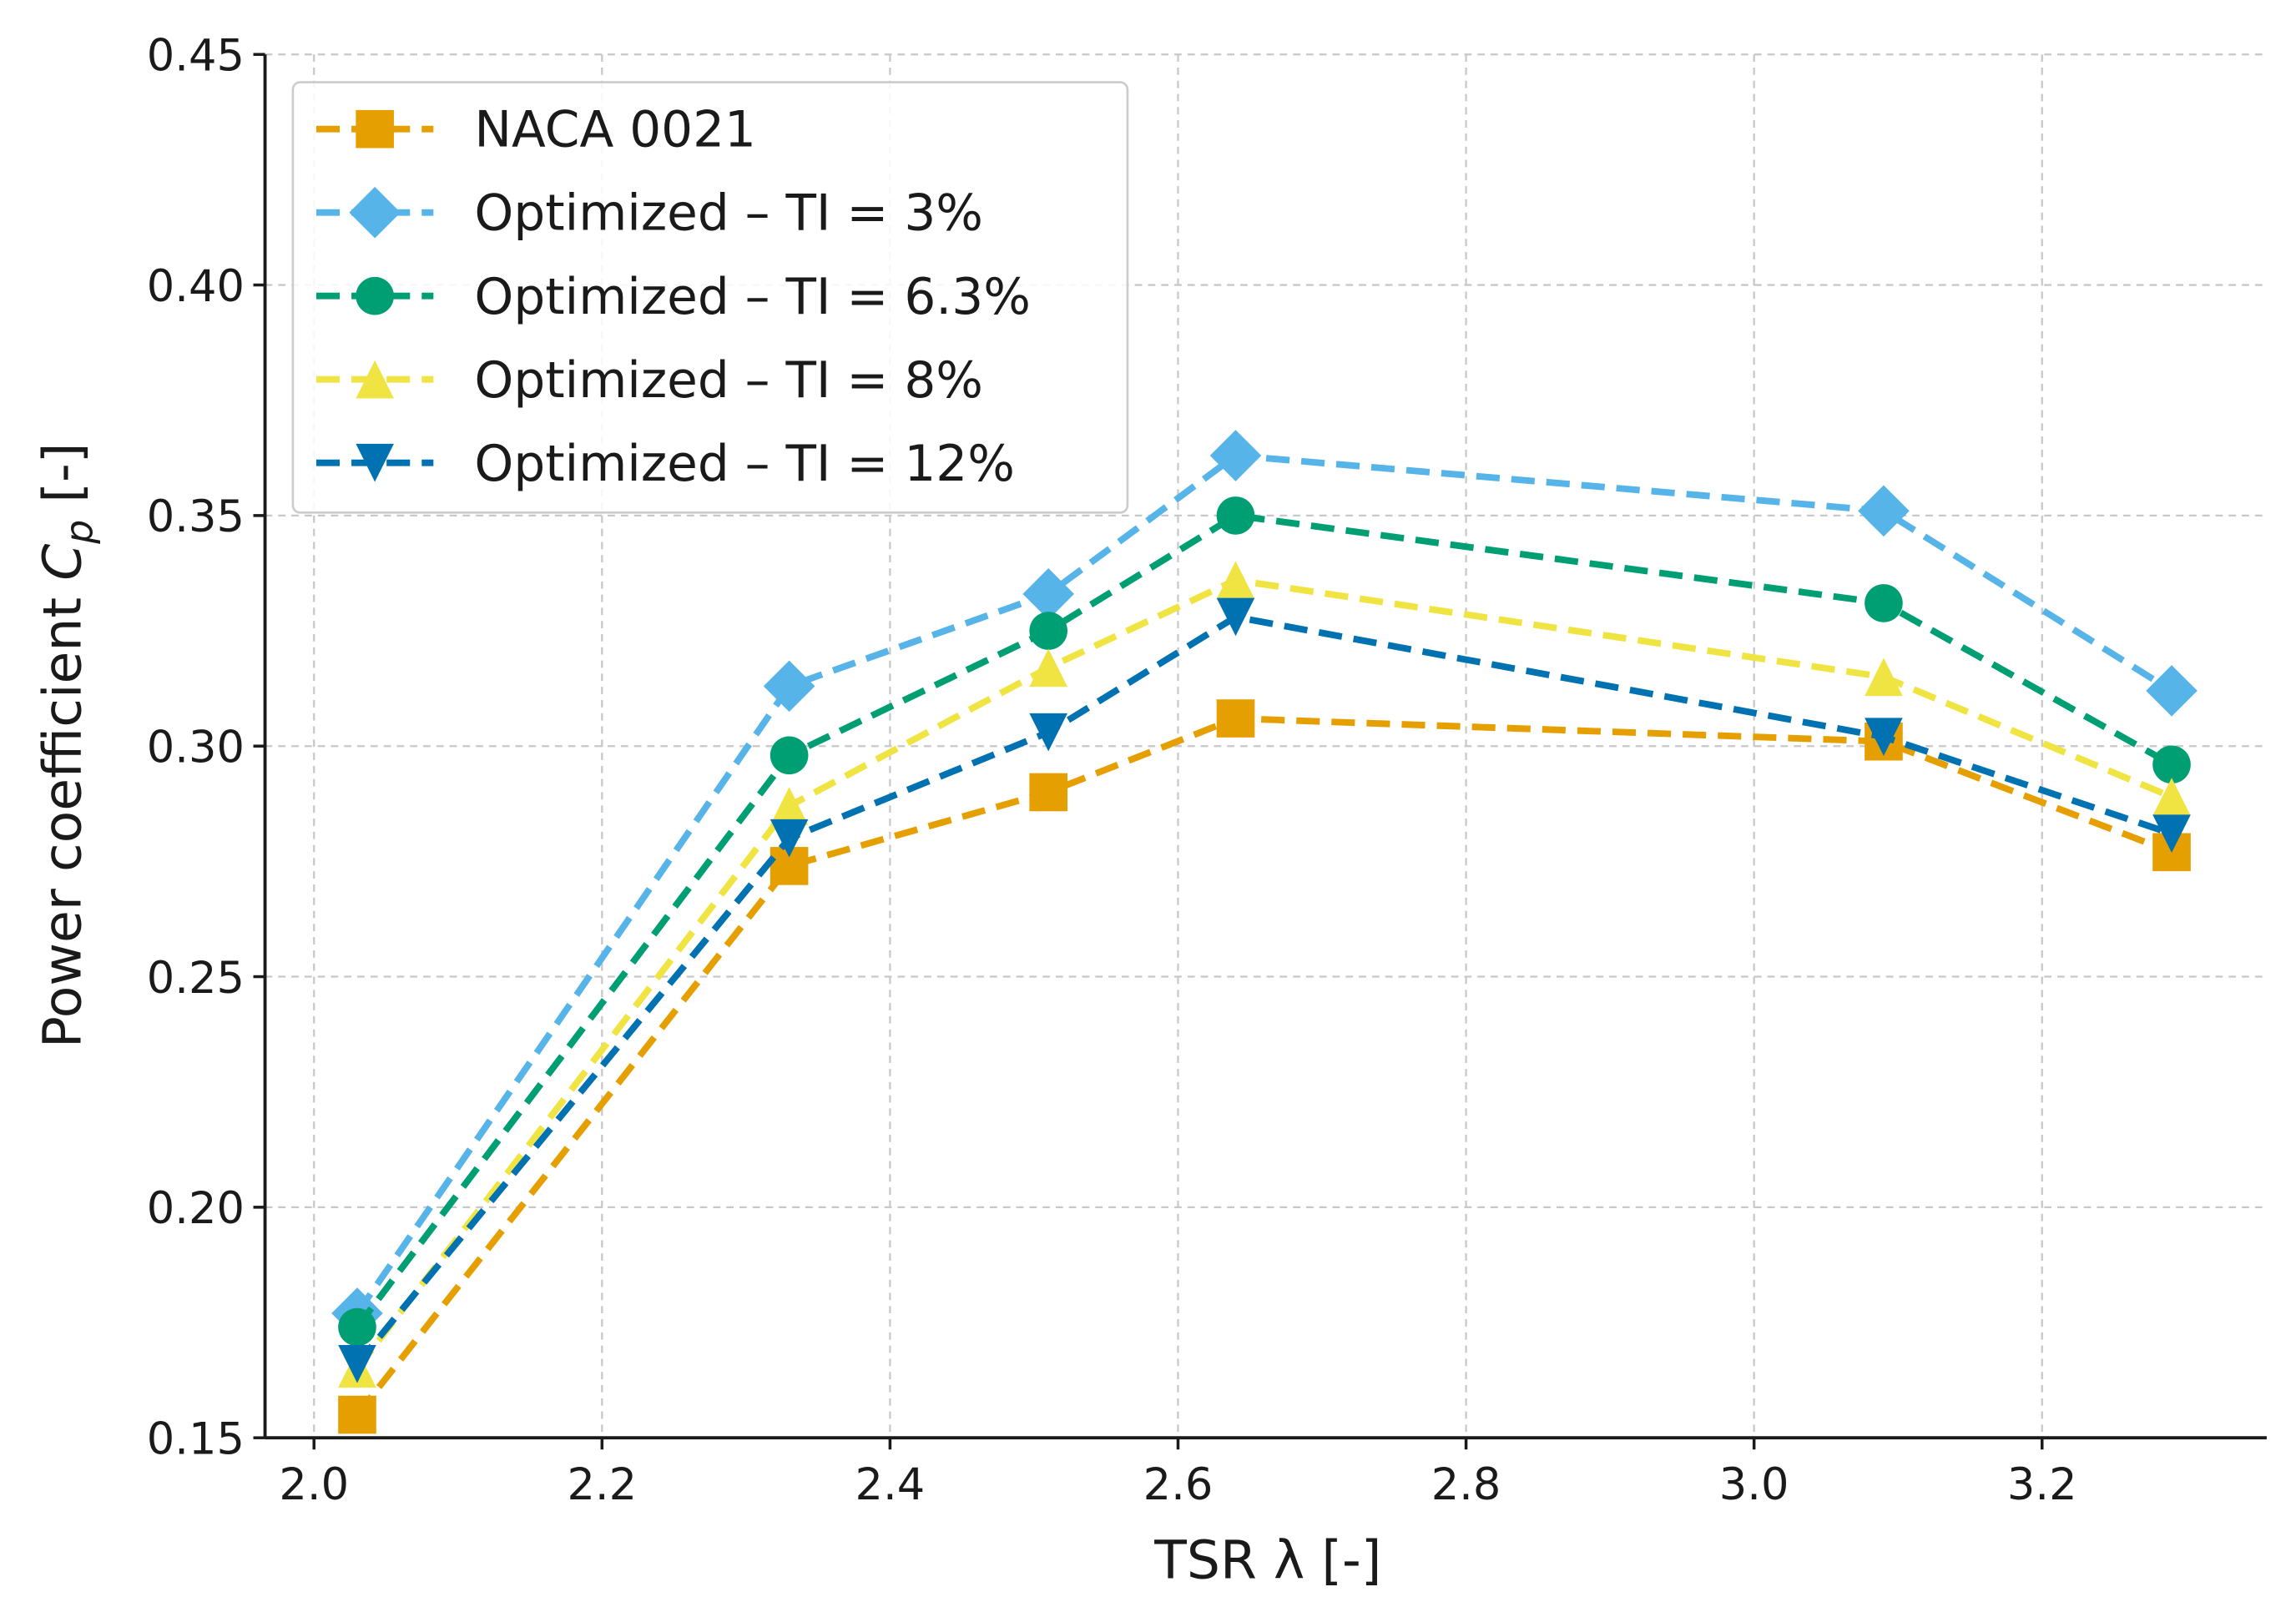 This screenshot has height=1602, width=2296. I want to click on y-axis-label: Power coefficient Cp [-], so click(66, 746).